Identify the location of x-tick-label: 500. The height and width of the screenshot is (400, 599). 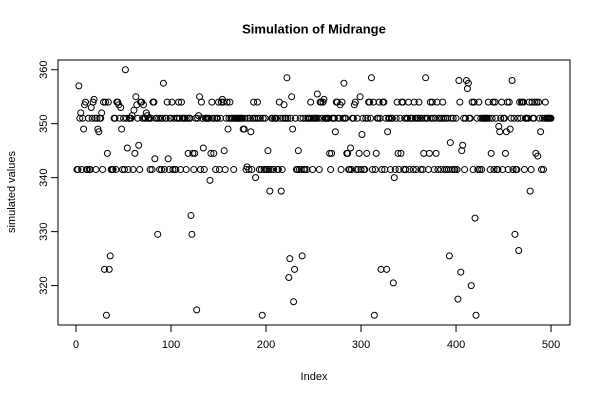
(551, 345).